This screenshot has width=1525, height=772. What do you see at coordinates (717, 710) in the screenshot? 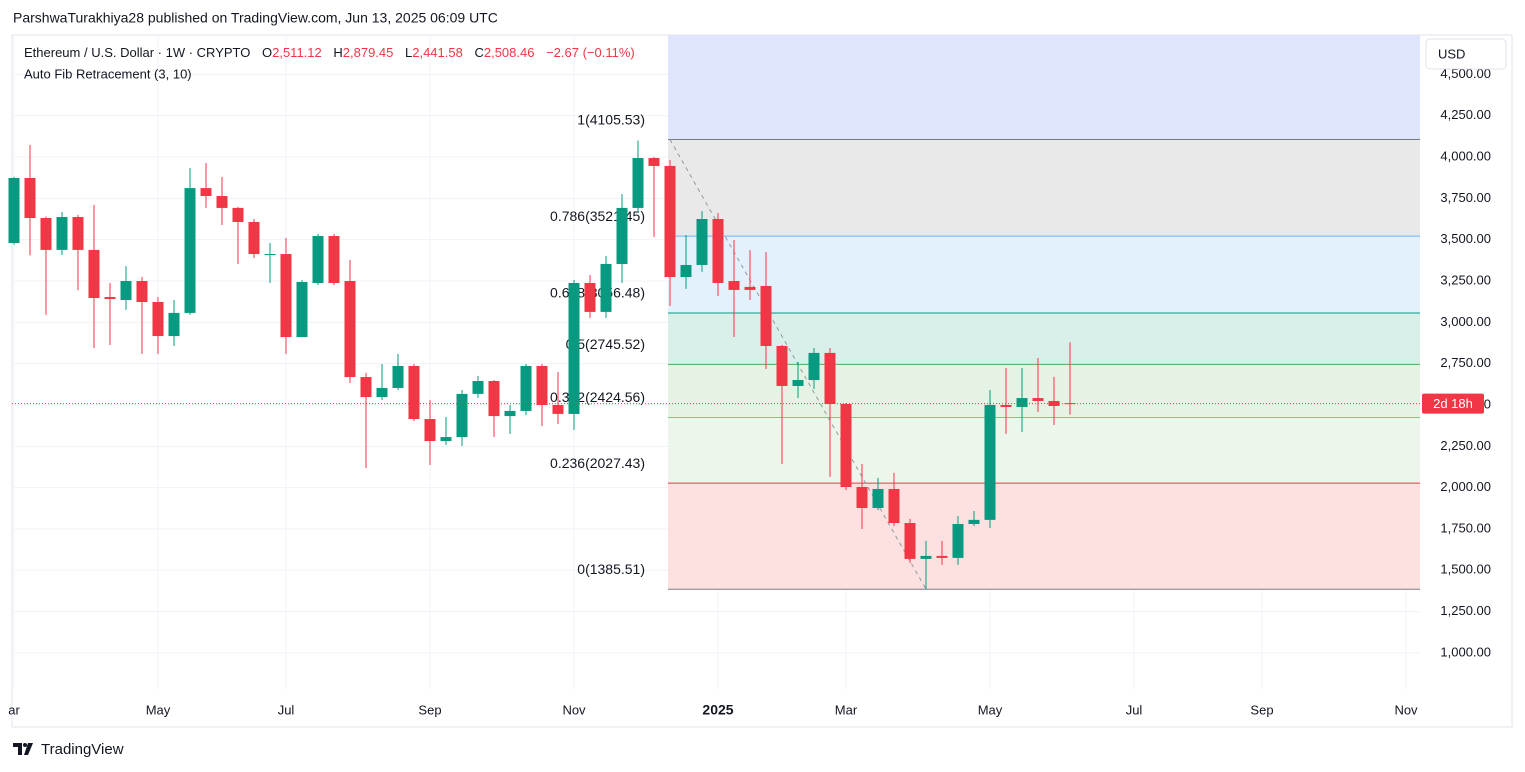
I see `x-tick-label: 2025` at bounding box center [717, 710].